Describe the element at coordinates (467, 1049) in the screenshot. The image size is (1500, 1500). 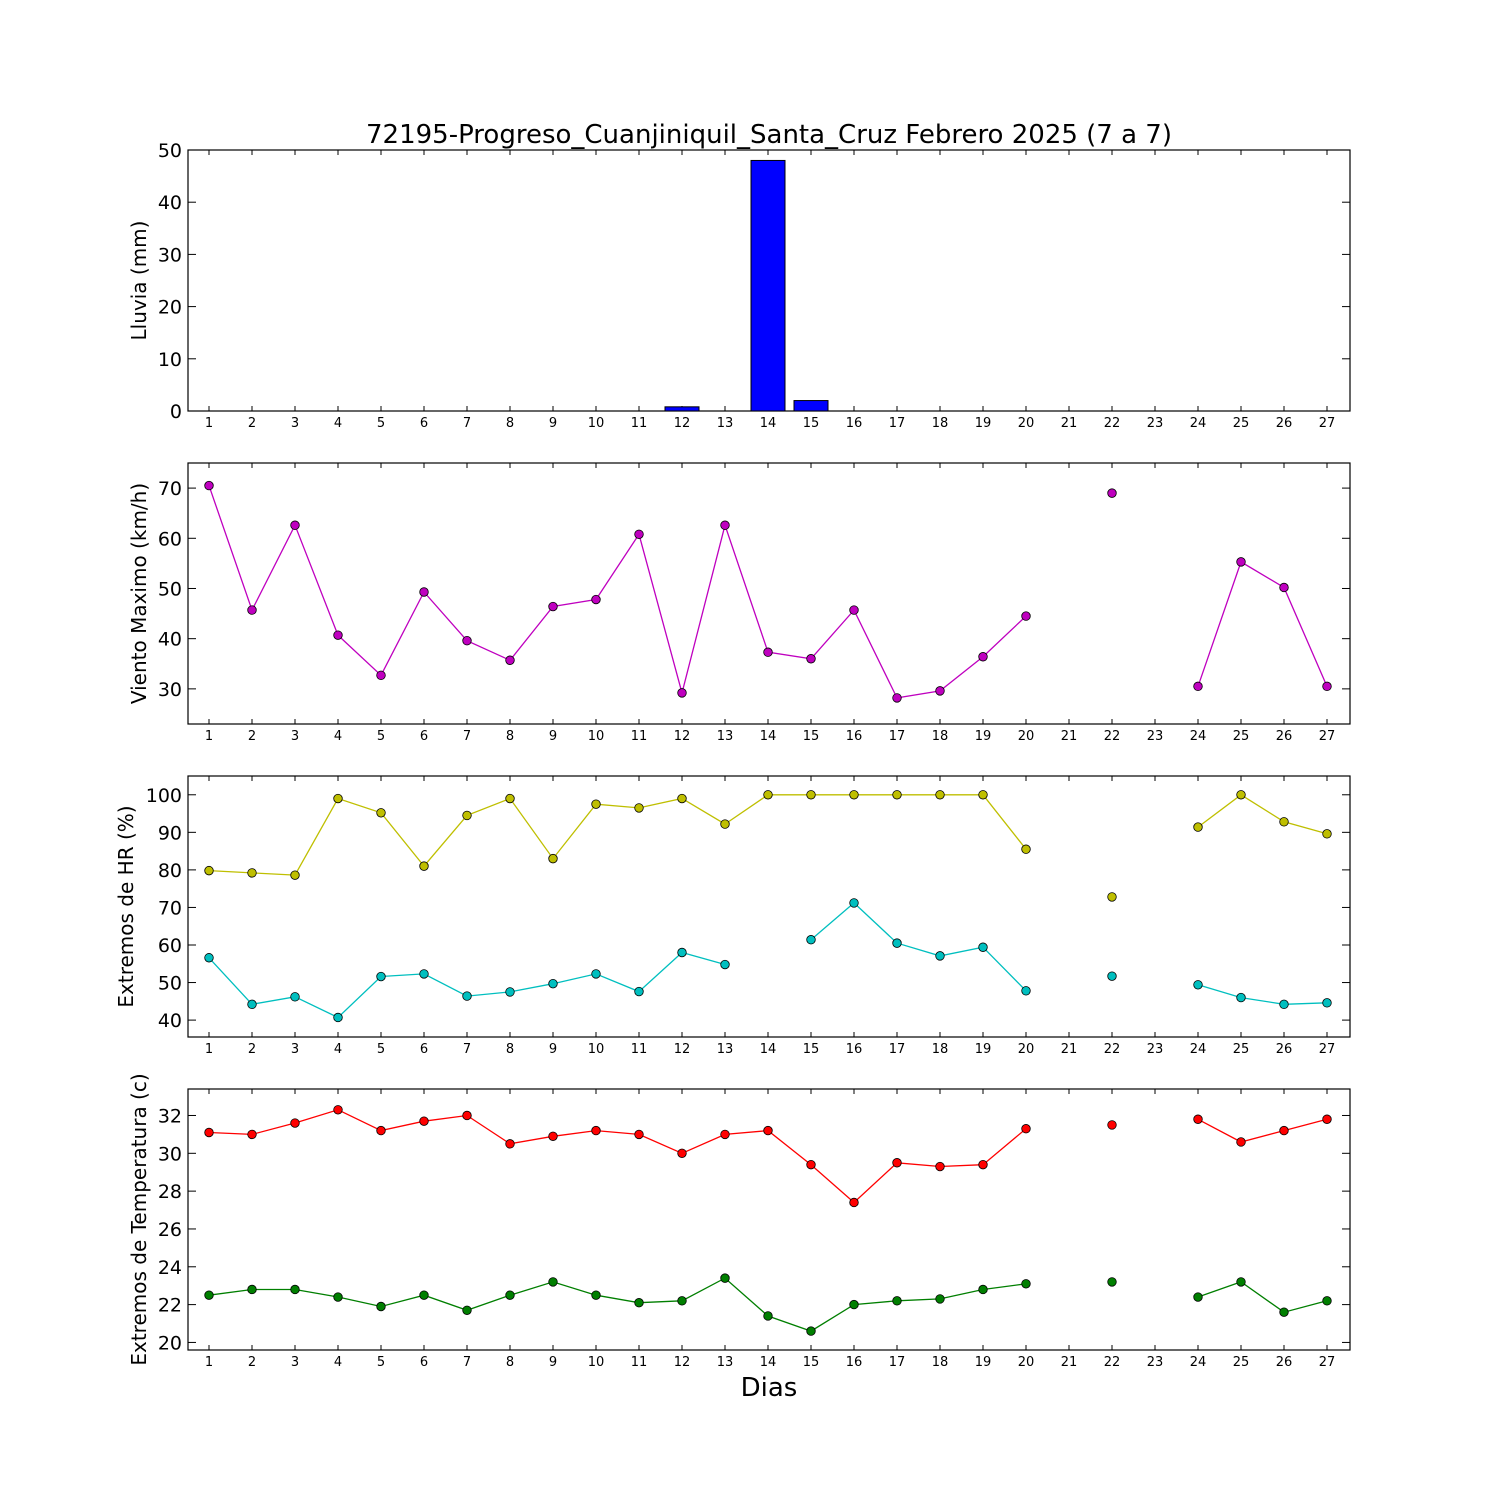
I see `x-tick-label: 7` at that location.